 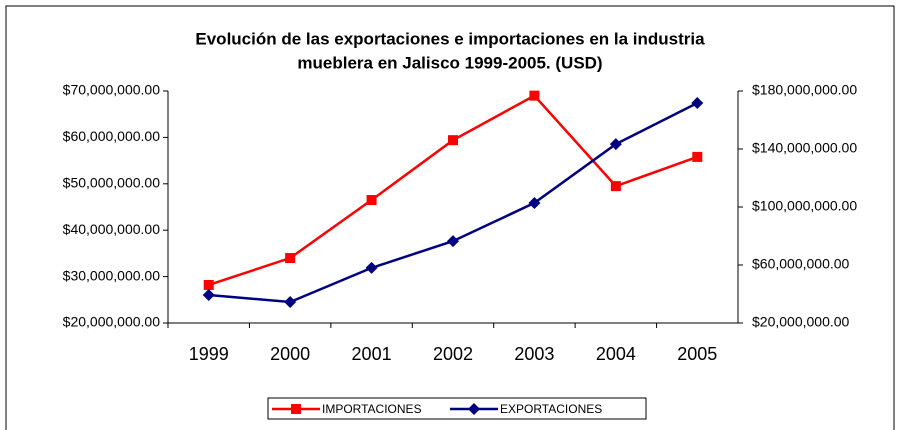 I want to click on y2-tick-label: $20,000,000.00, so click(x=801, y=322).